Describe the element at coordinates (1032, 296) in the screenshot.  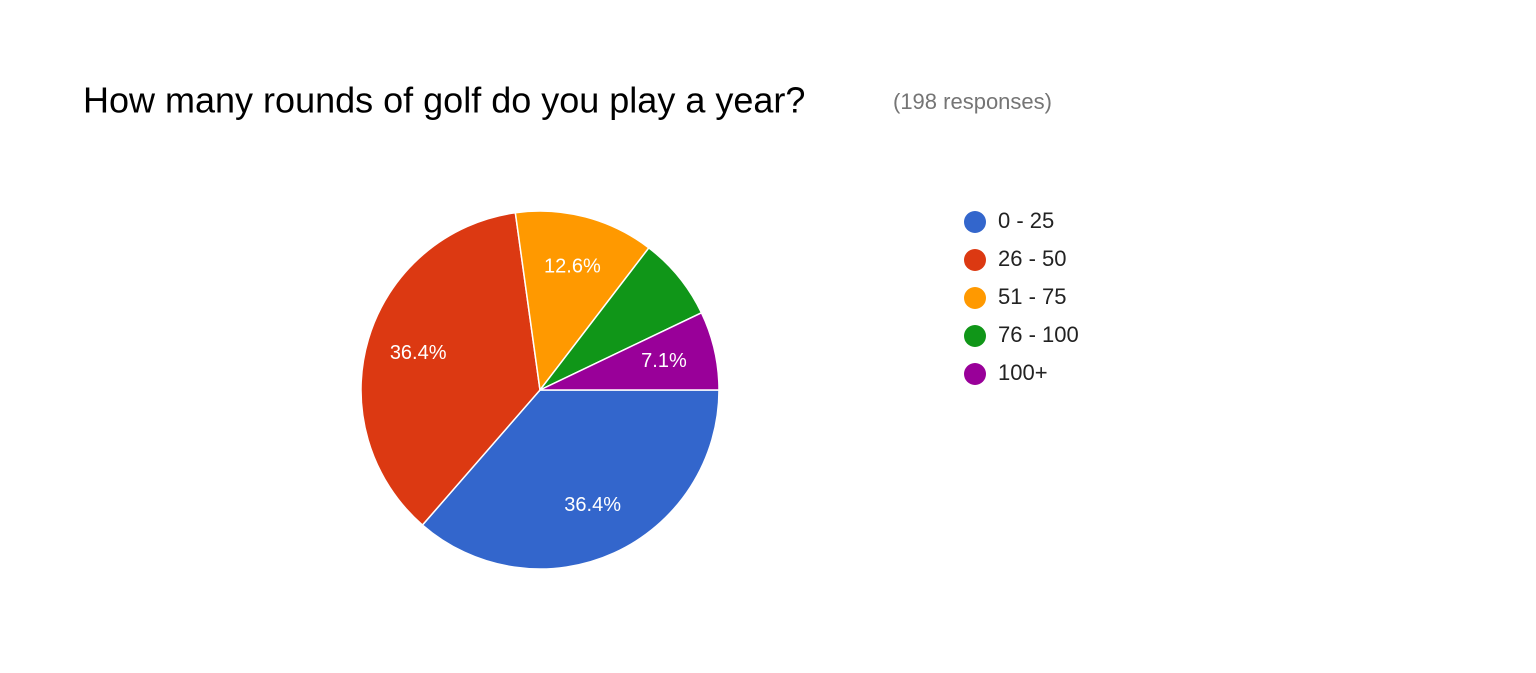
I see `legend-label: 51 - 75` at that location.